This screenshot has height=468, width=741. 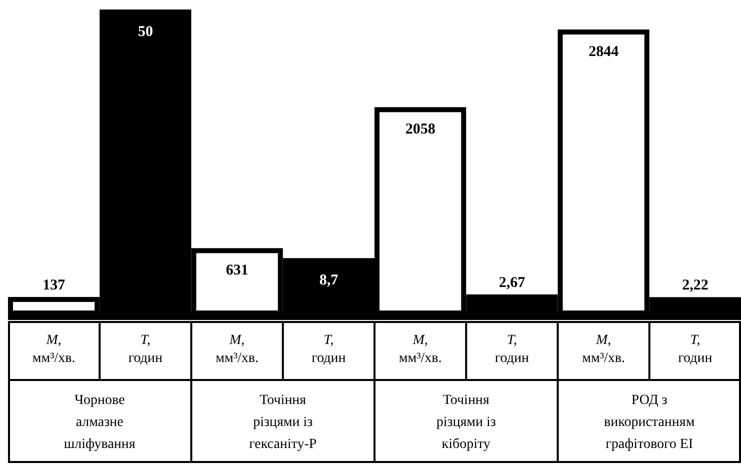 What do you see at coordinates (100, 422) in the screenshot?
I see `x-tick-label: Чорнове алмазне шліфування` at bounding box center [100, 422].